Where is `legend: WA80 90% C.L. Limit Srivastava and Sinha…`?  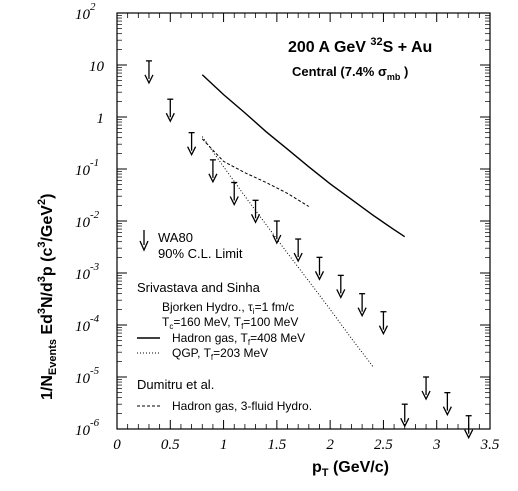
legend: WA80 90% C.L. Limit Srivastava and Sinha… is located at coordinates (224, 321).